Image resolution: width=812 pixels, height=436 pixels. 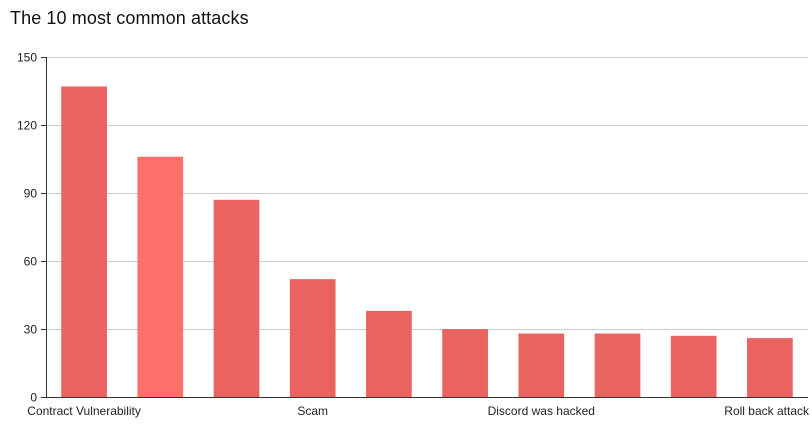 I want to click on y-axis-ticks: 0 30 60 90 120 150, so click(x=32, y=228).